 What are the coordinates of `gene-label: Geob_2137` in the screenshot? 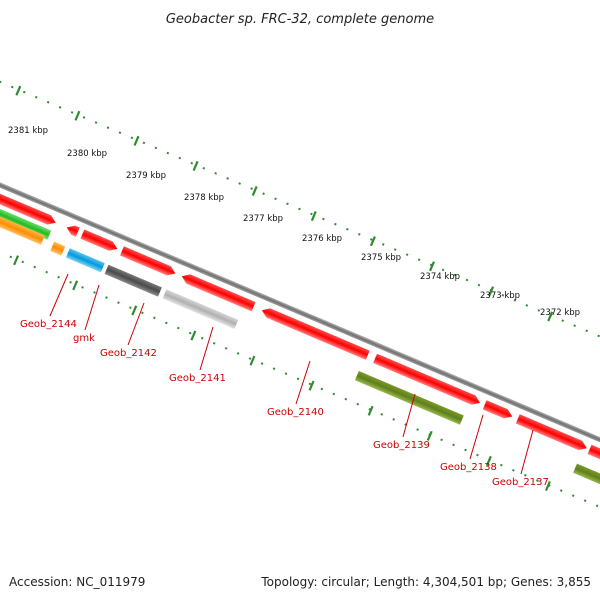 It's located at (520, 482).